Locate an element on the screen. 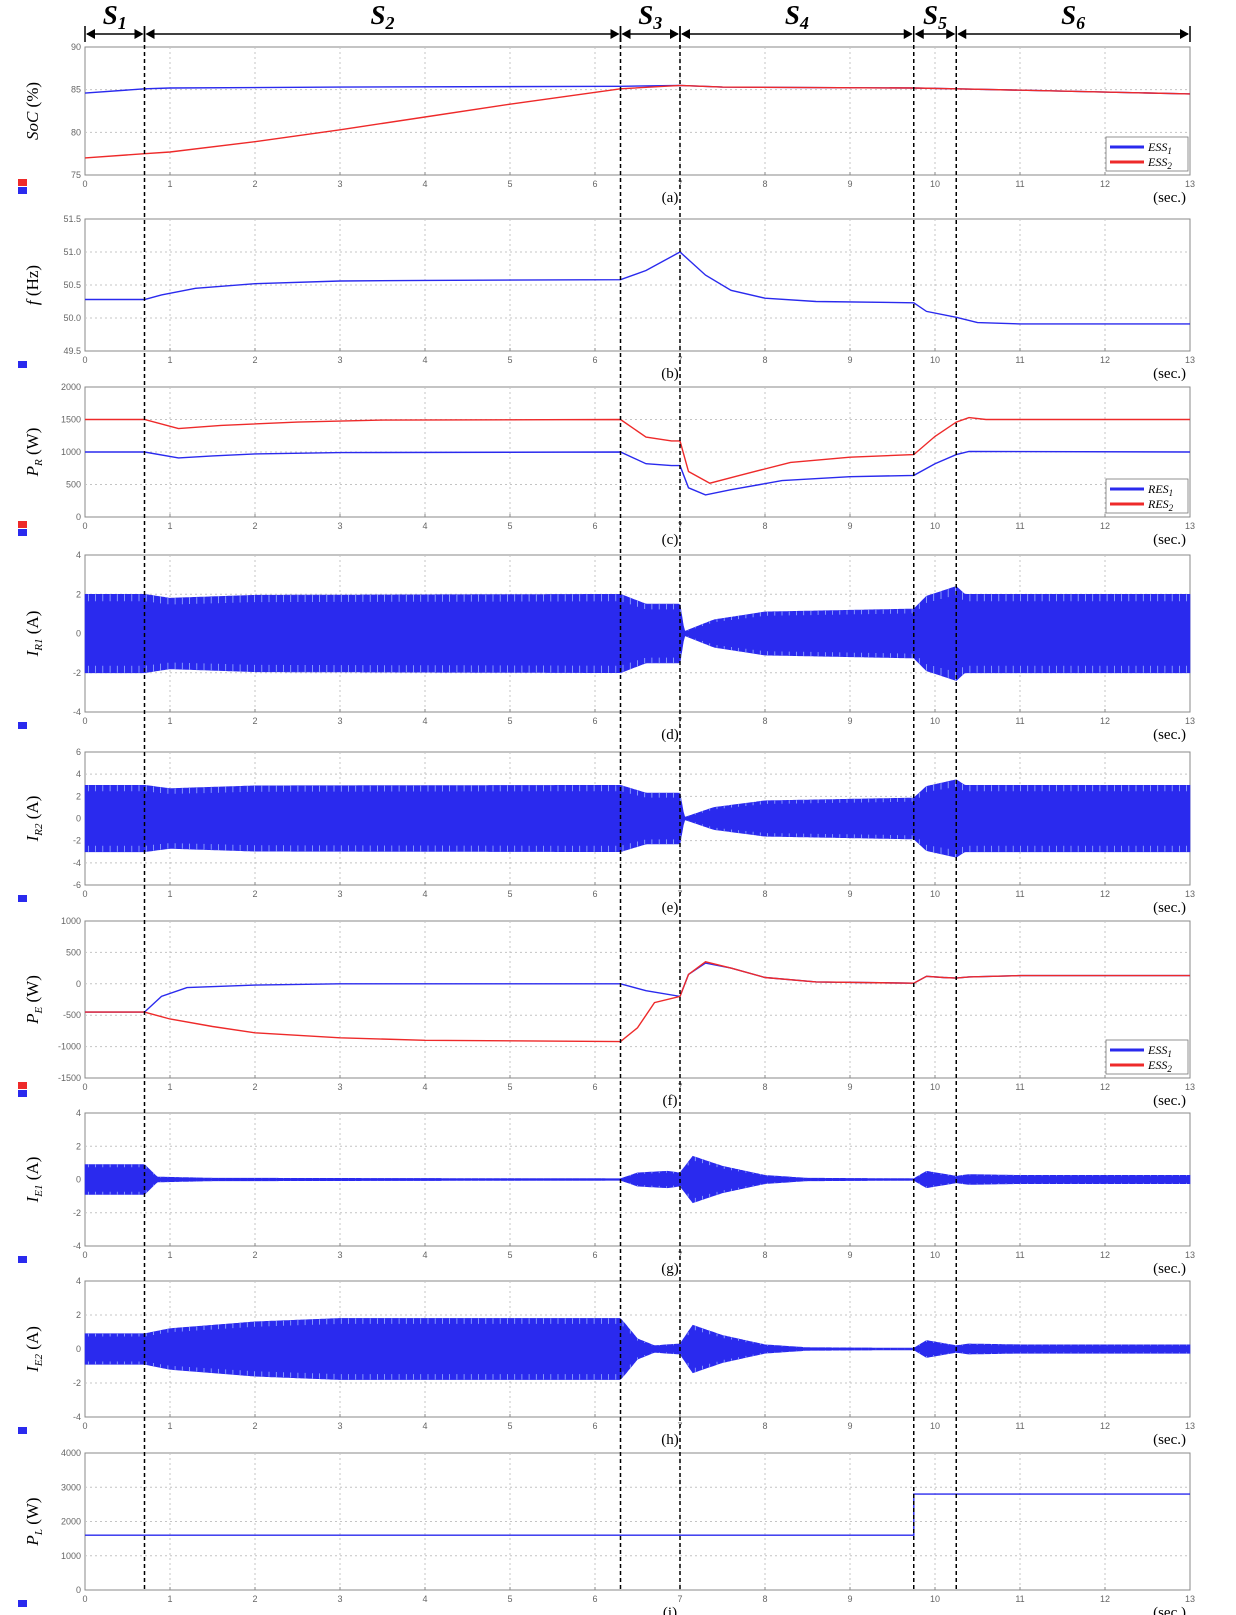 This screenshot has width=1236, height=1615. y-axis-label-c: PR (W) is located at coordinates (34, 453).